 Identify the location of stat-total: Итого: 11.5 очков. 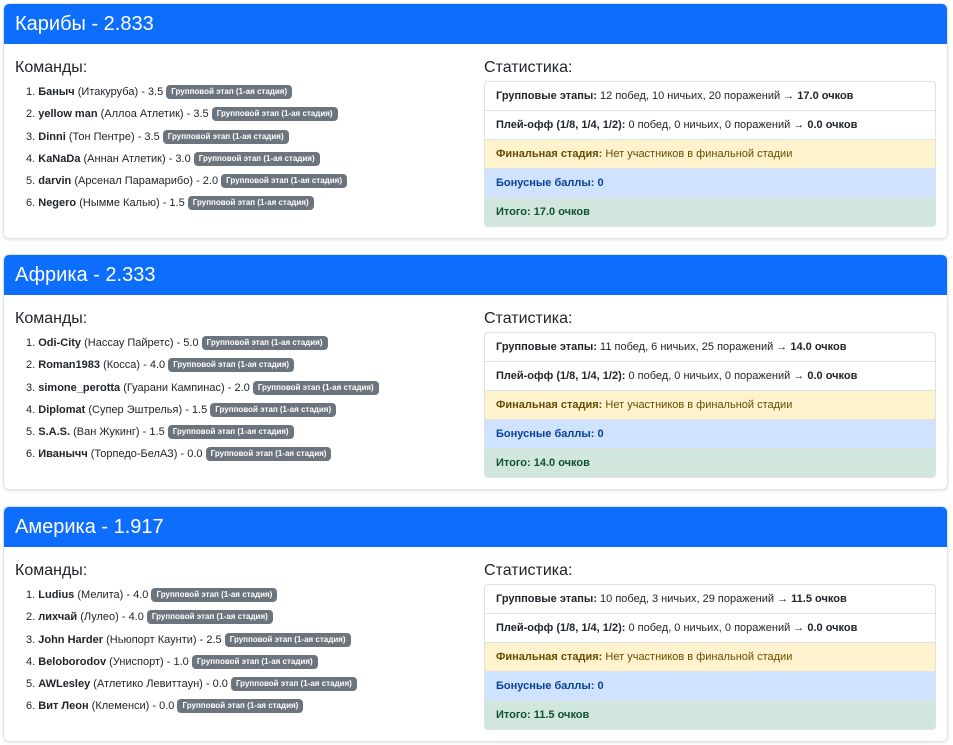
(710, 714).